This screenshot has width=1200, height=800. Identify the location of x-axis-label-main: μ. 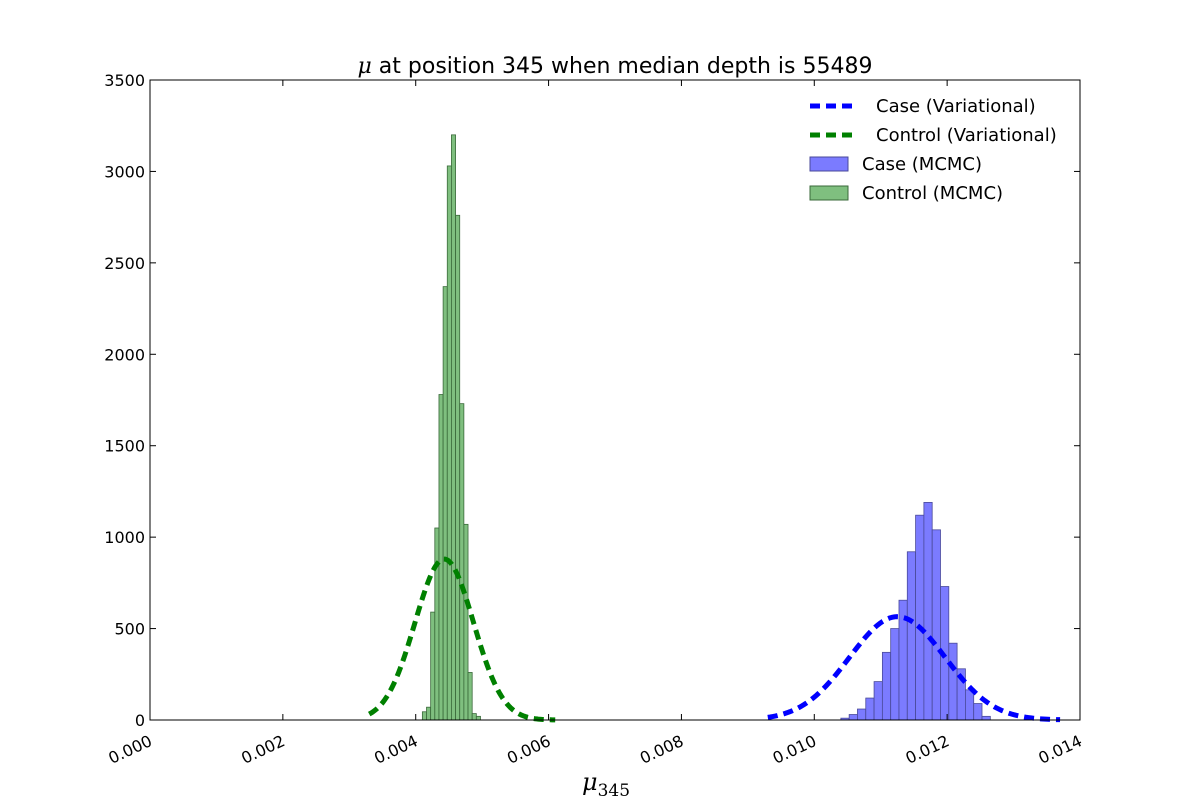
(590, 782).